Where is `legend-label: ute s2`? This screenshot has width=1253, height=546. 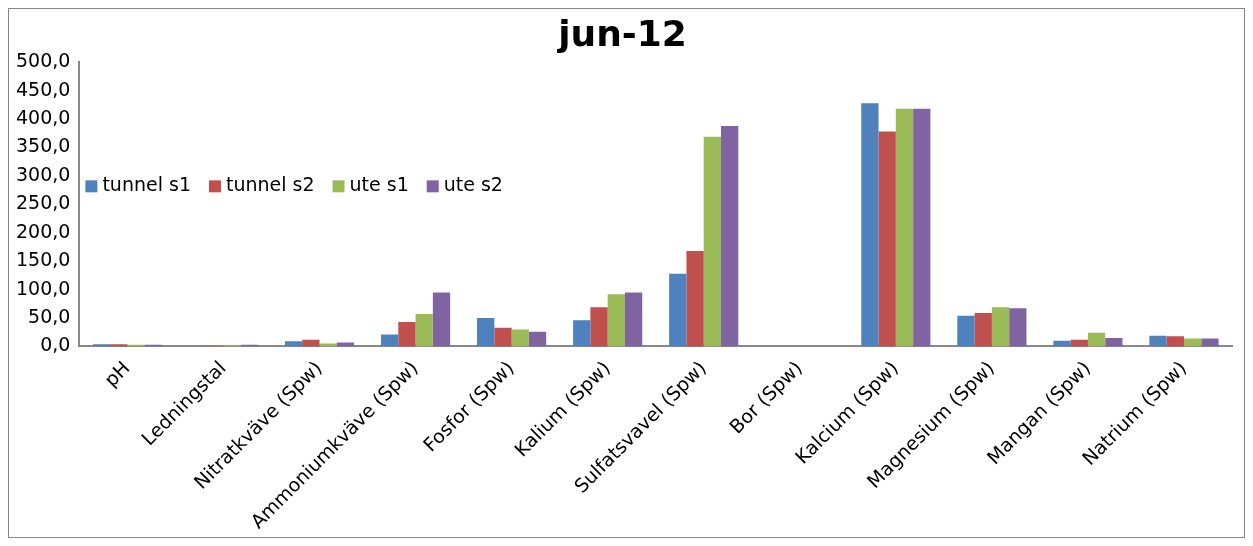
legend-label: ute s2 is located at coordinates (473, 184).